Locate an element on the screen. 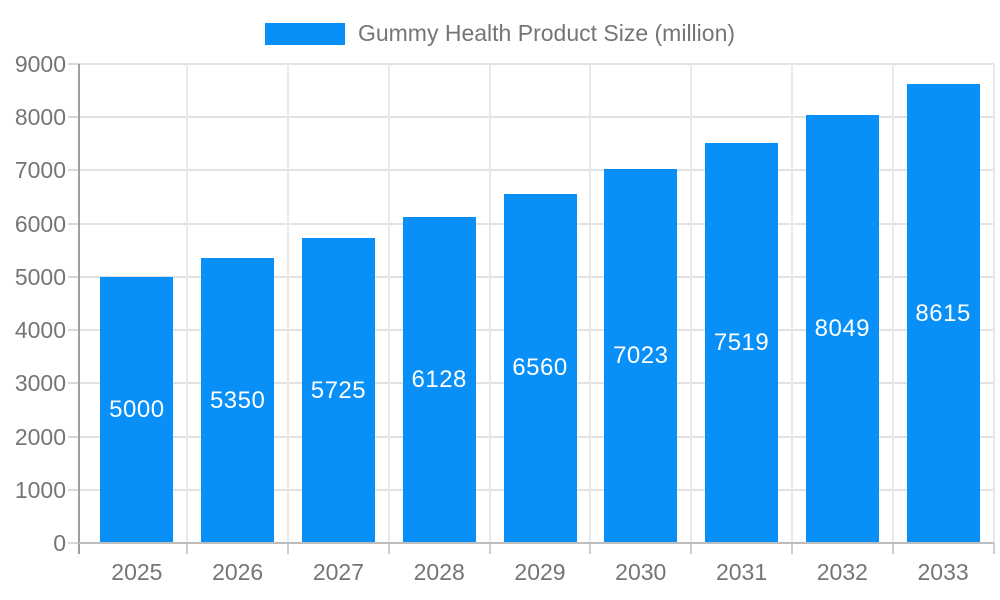 This screenshot has height=600, width=1000. bar-2029: 6560 is located at coordinates (540, 368).